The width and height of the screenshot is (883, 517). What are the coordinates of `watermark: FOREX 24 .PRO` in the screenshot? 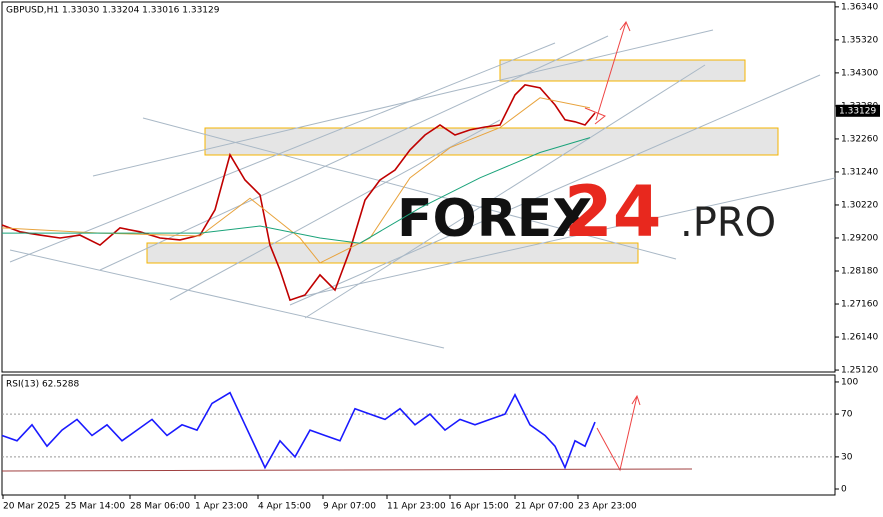 It's located at (586, 212).